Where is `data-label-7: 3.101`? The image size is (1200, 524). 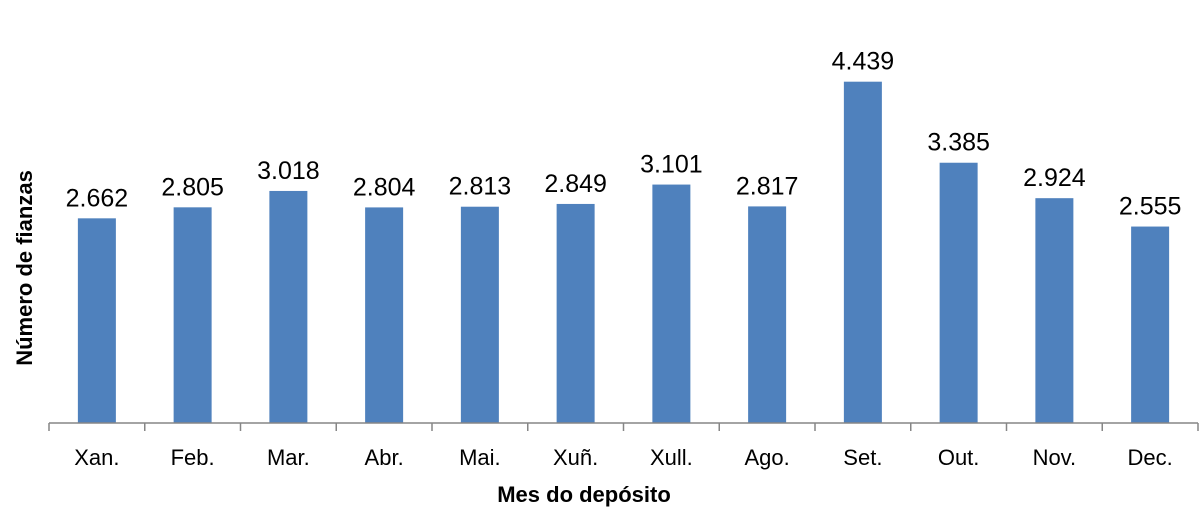 data-label-7: 3.101 is located at coordinates (671, 165).